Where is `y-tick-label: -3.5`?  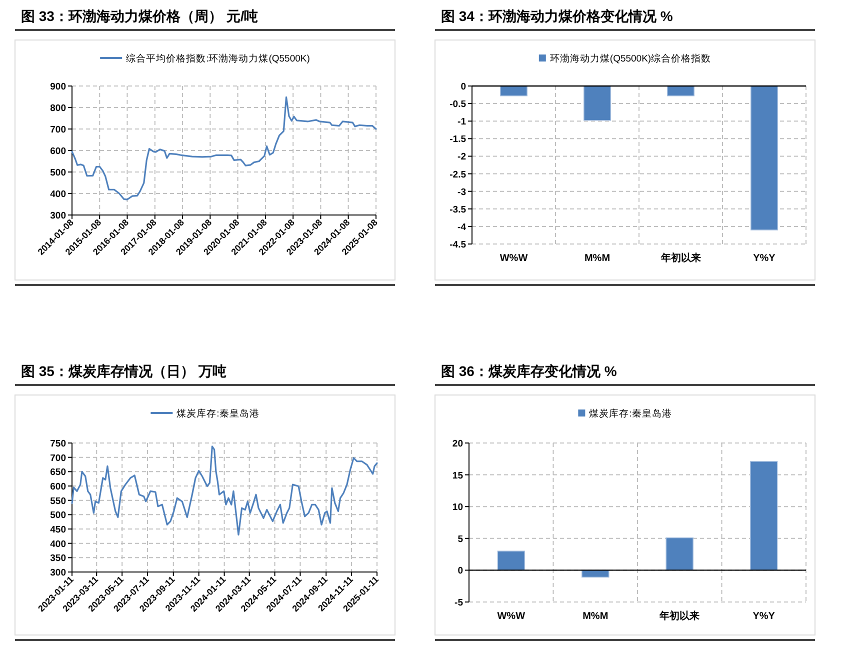 y-tick-label: -3.5 is located at coordinates (458, 210).